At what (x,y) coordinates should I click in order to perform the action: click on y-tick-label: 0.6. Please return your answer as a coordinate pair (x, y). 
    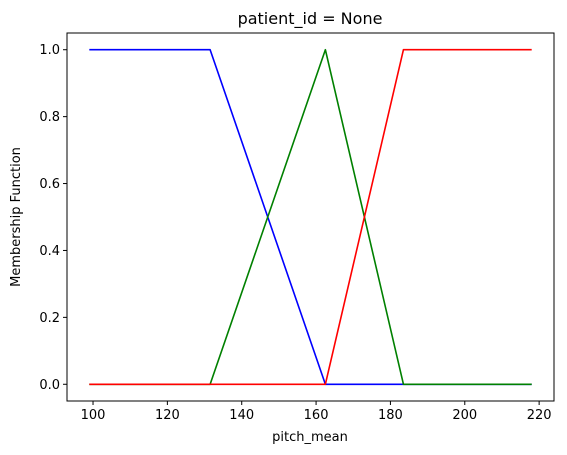
    Looking at the image, I should click on (49, 184).